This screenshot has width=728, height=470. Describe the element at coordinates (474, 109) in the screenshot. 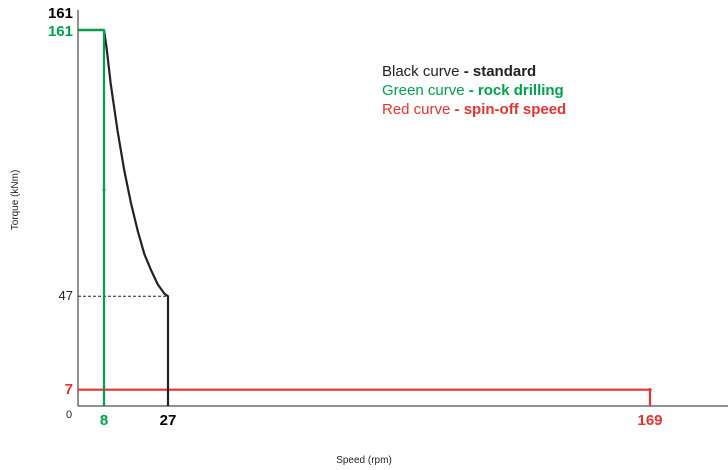

I see `legend-entry: Red curve - spin-off speed` at that location.